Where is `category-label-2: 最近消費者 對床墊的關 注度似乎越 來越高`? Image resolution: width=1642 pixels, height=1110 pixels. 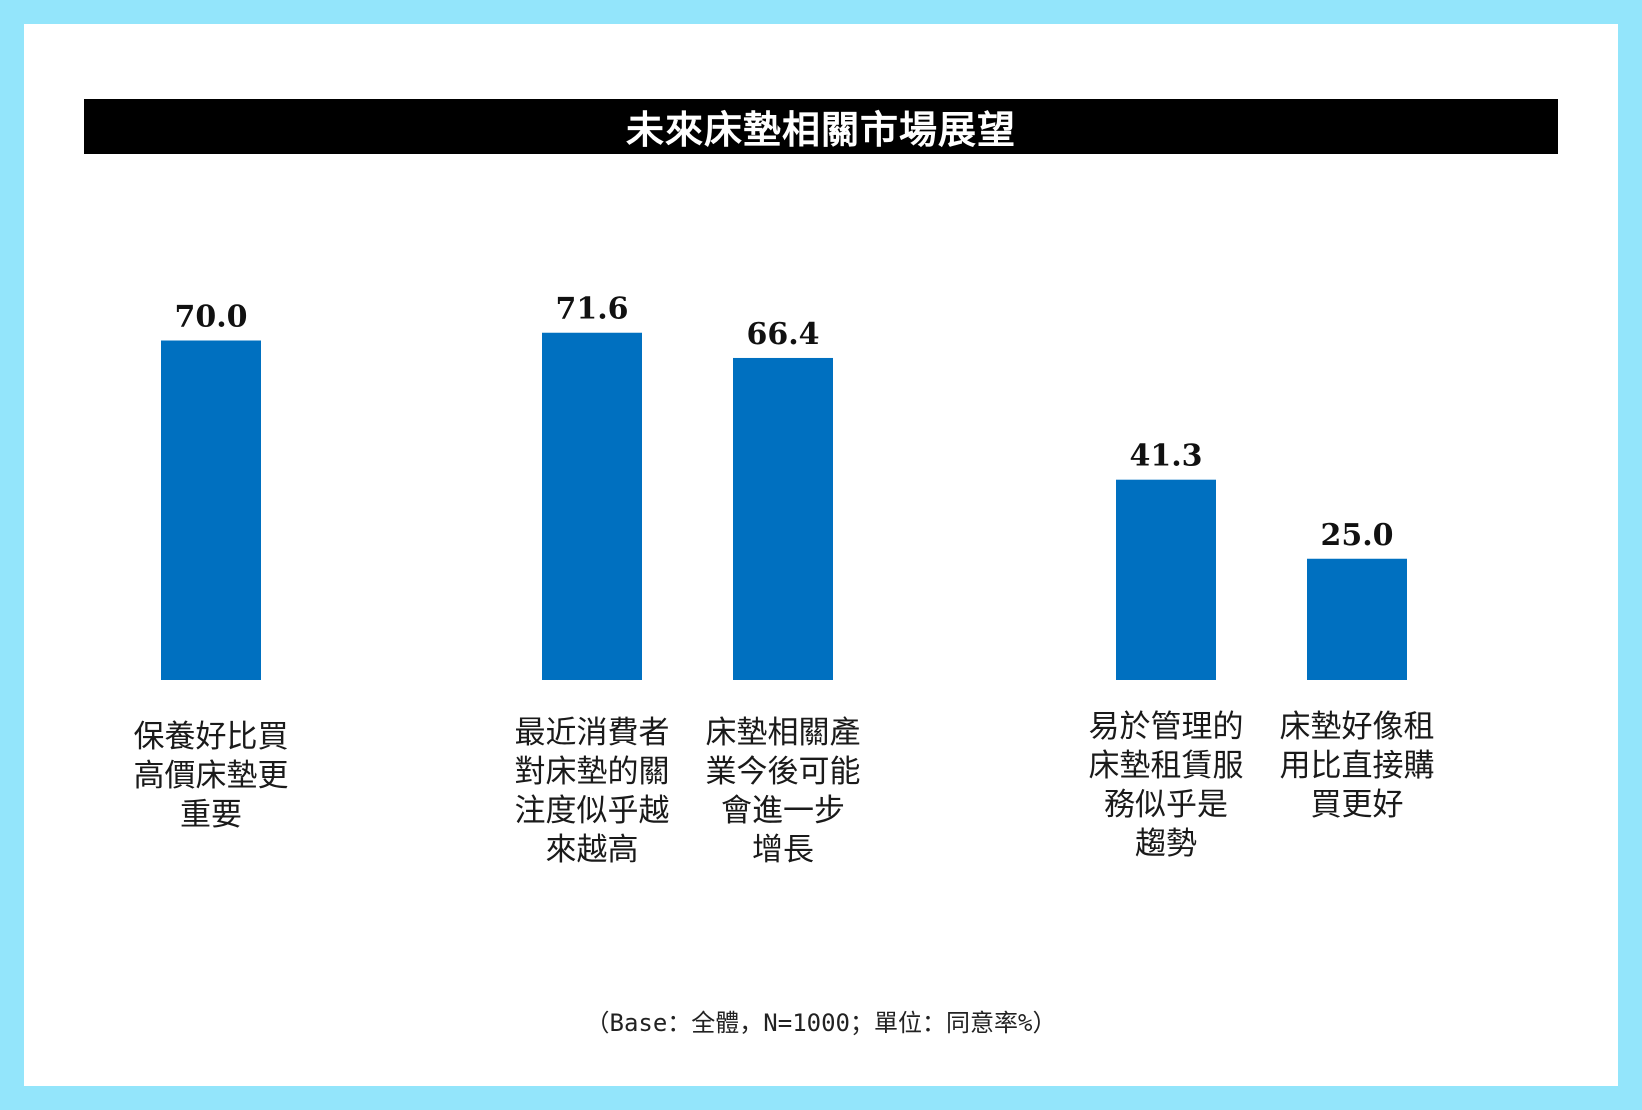 category-label-2: 最近消費者 對床墊的關 注度似乎越 來越高 is located at coordinates (592, 792).